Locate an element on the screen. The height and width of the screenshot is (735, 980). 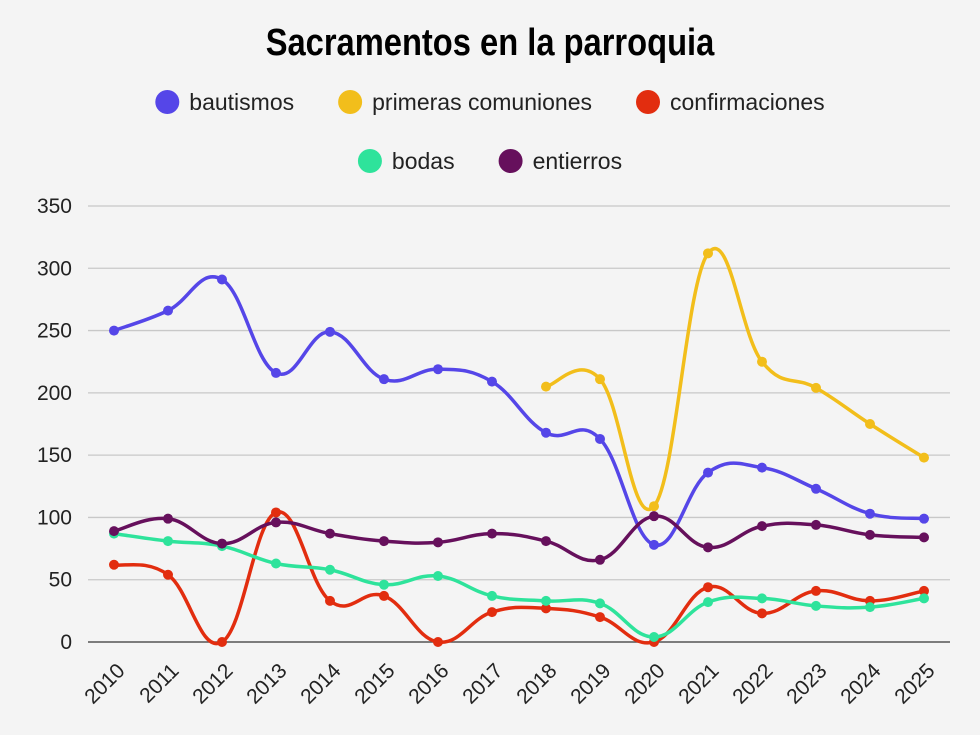
x-tick-label: 2022 is located at coordinates (752, 683).